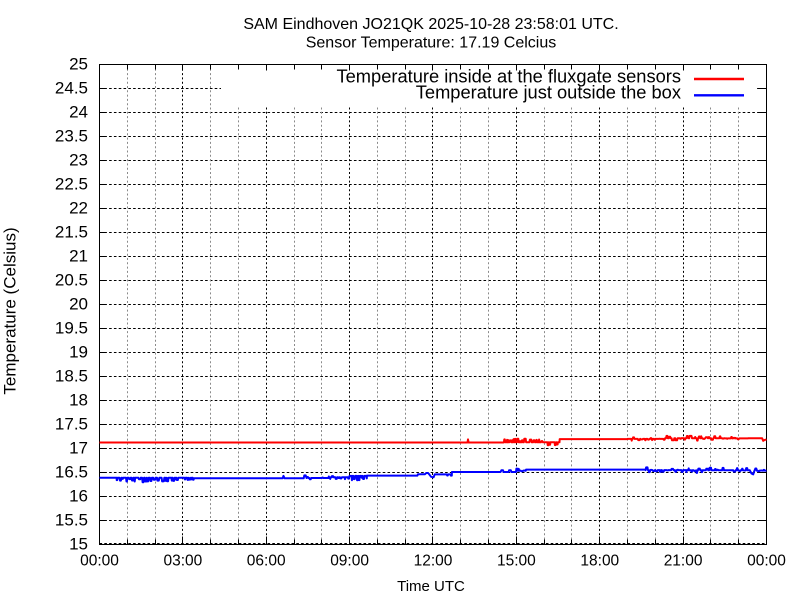 The height and width of the screenshot is (605, 800). Describe the element at coordinates (599, 561) in the screenshot. I see `svg-text: 18:00` at that location.